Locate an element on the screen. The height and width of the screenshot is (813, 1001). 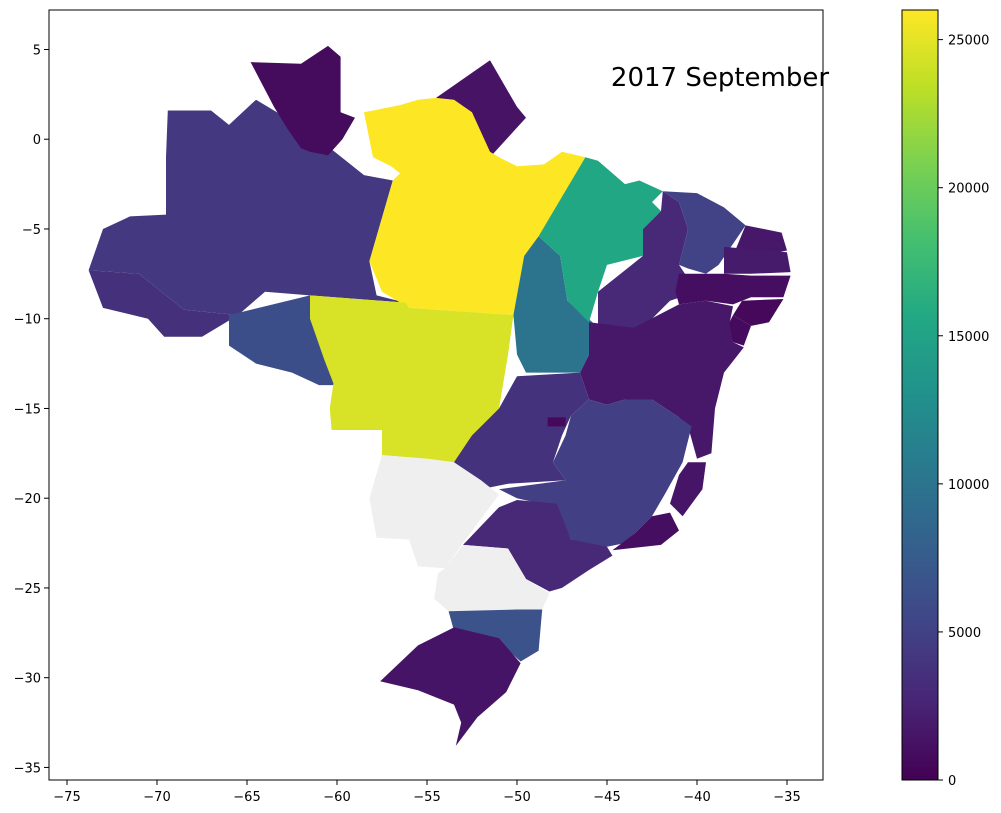
x-tick-label: −65 is located at coordinates (246, 797).